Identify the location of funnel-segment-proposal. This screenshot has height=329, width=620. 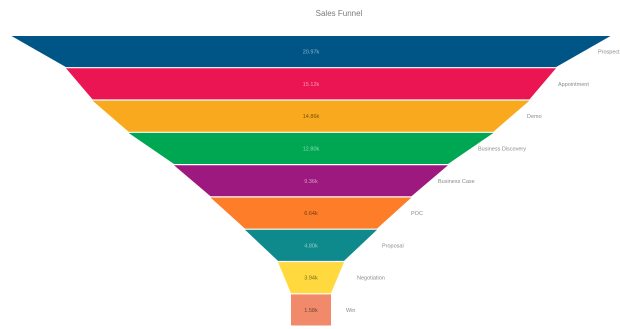
(311, 245).